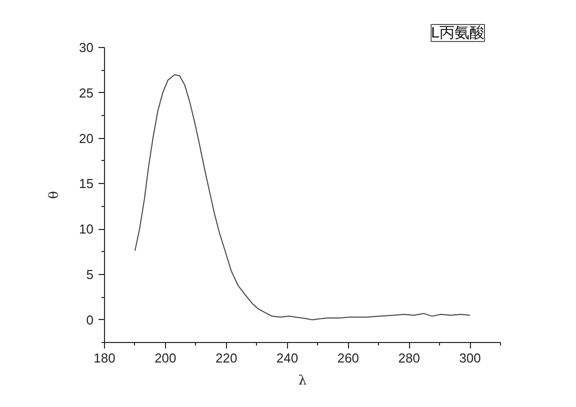 The width and height of the screenshot is (576, 407). I want to click on y-tick-label: 5, so click(90, 274).